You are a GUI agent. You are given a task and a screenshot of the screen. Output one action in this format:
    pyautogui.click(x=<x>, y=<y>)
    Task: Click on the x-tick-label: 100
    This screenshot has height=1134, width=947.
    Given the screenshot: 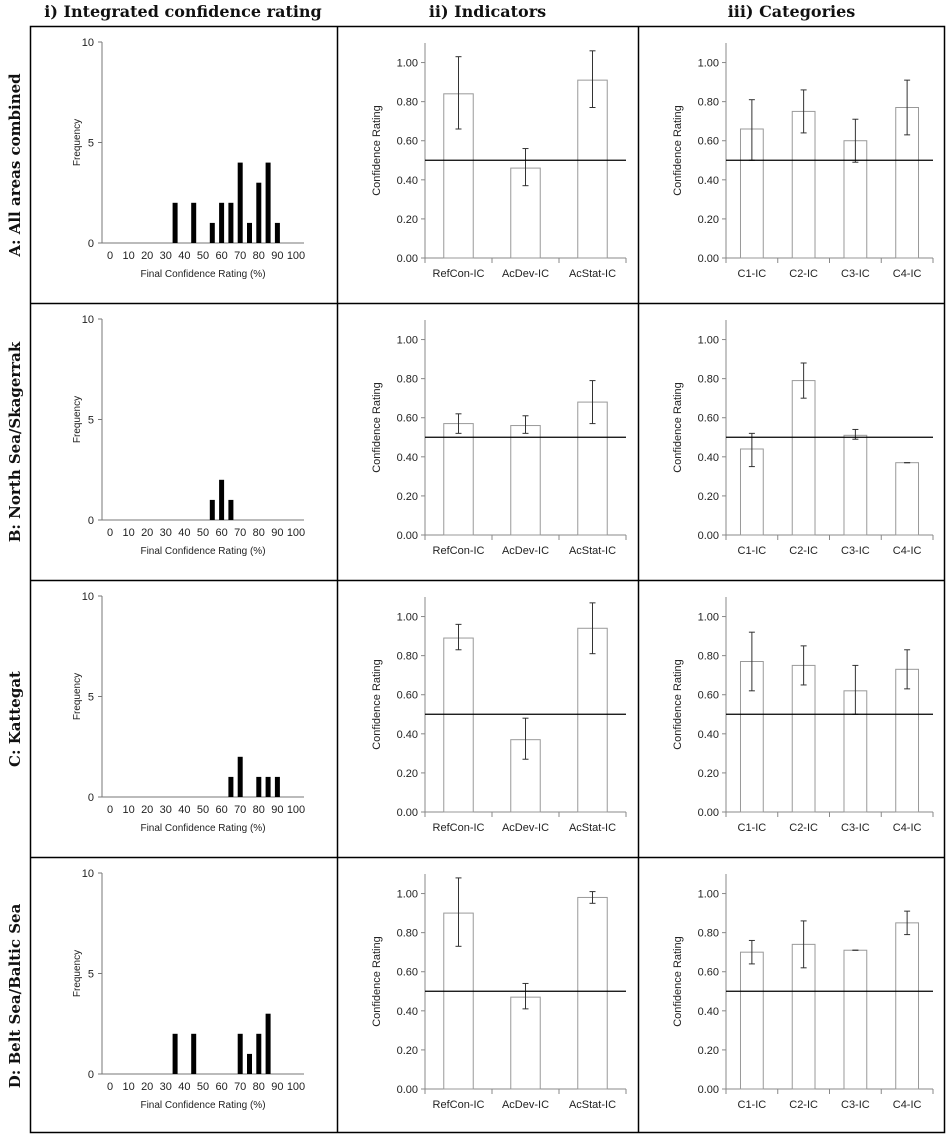 What is the action you would take?
    pyautogui.click(x=296, y=1087)
    